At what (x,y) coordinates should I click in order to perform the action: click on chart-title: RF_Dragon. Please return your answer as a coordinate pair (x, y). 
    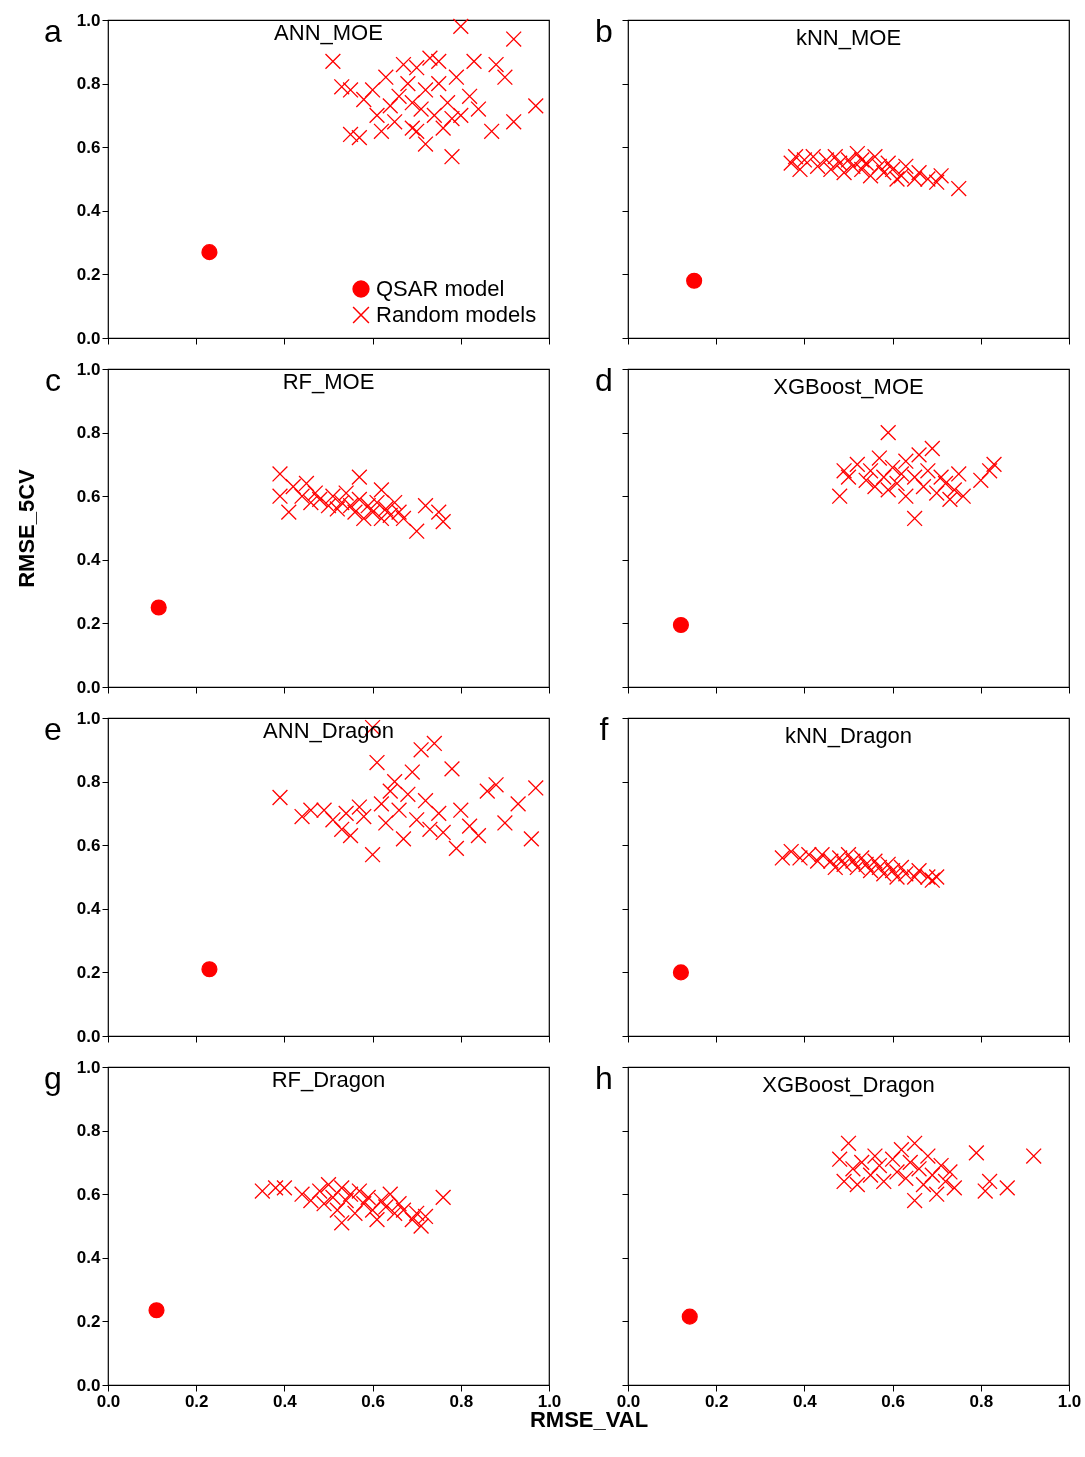
    Looking at the image, I should click on (328, 1079).